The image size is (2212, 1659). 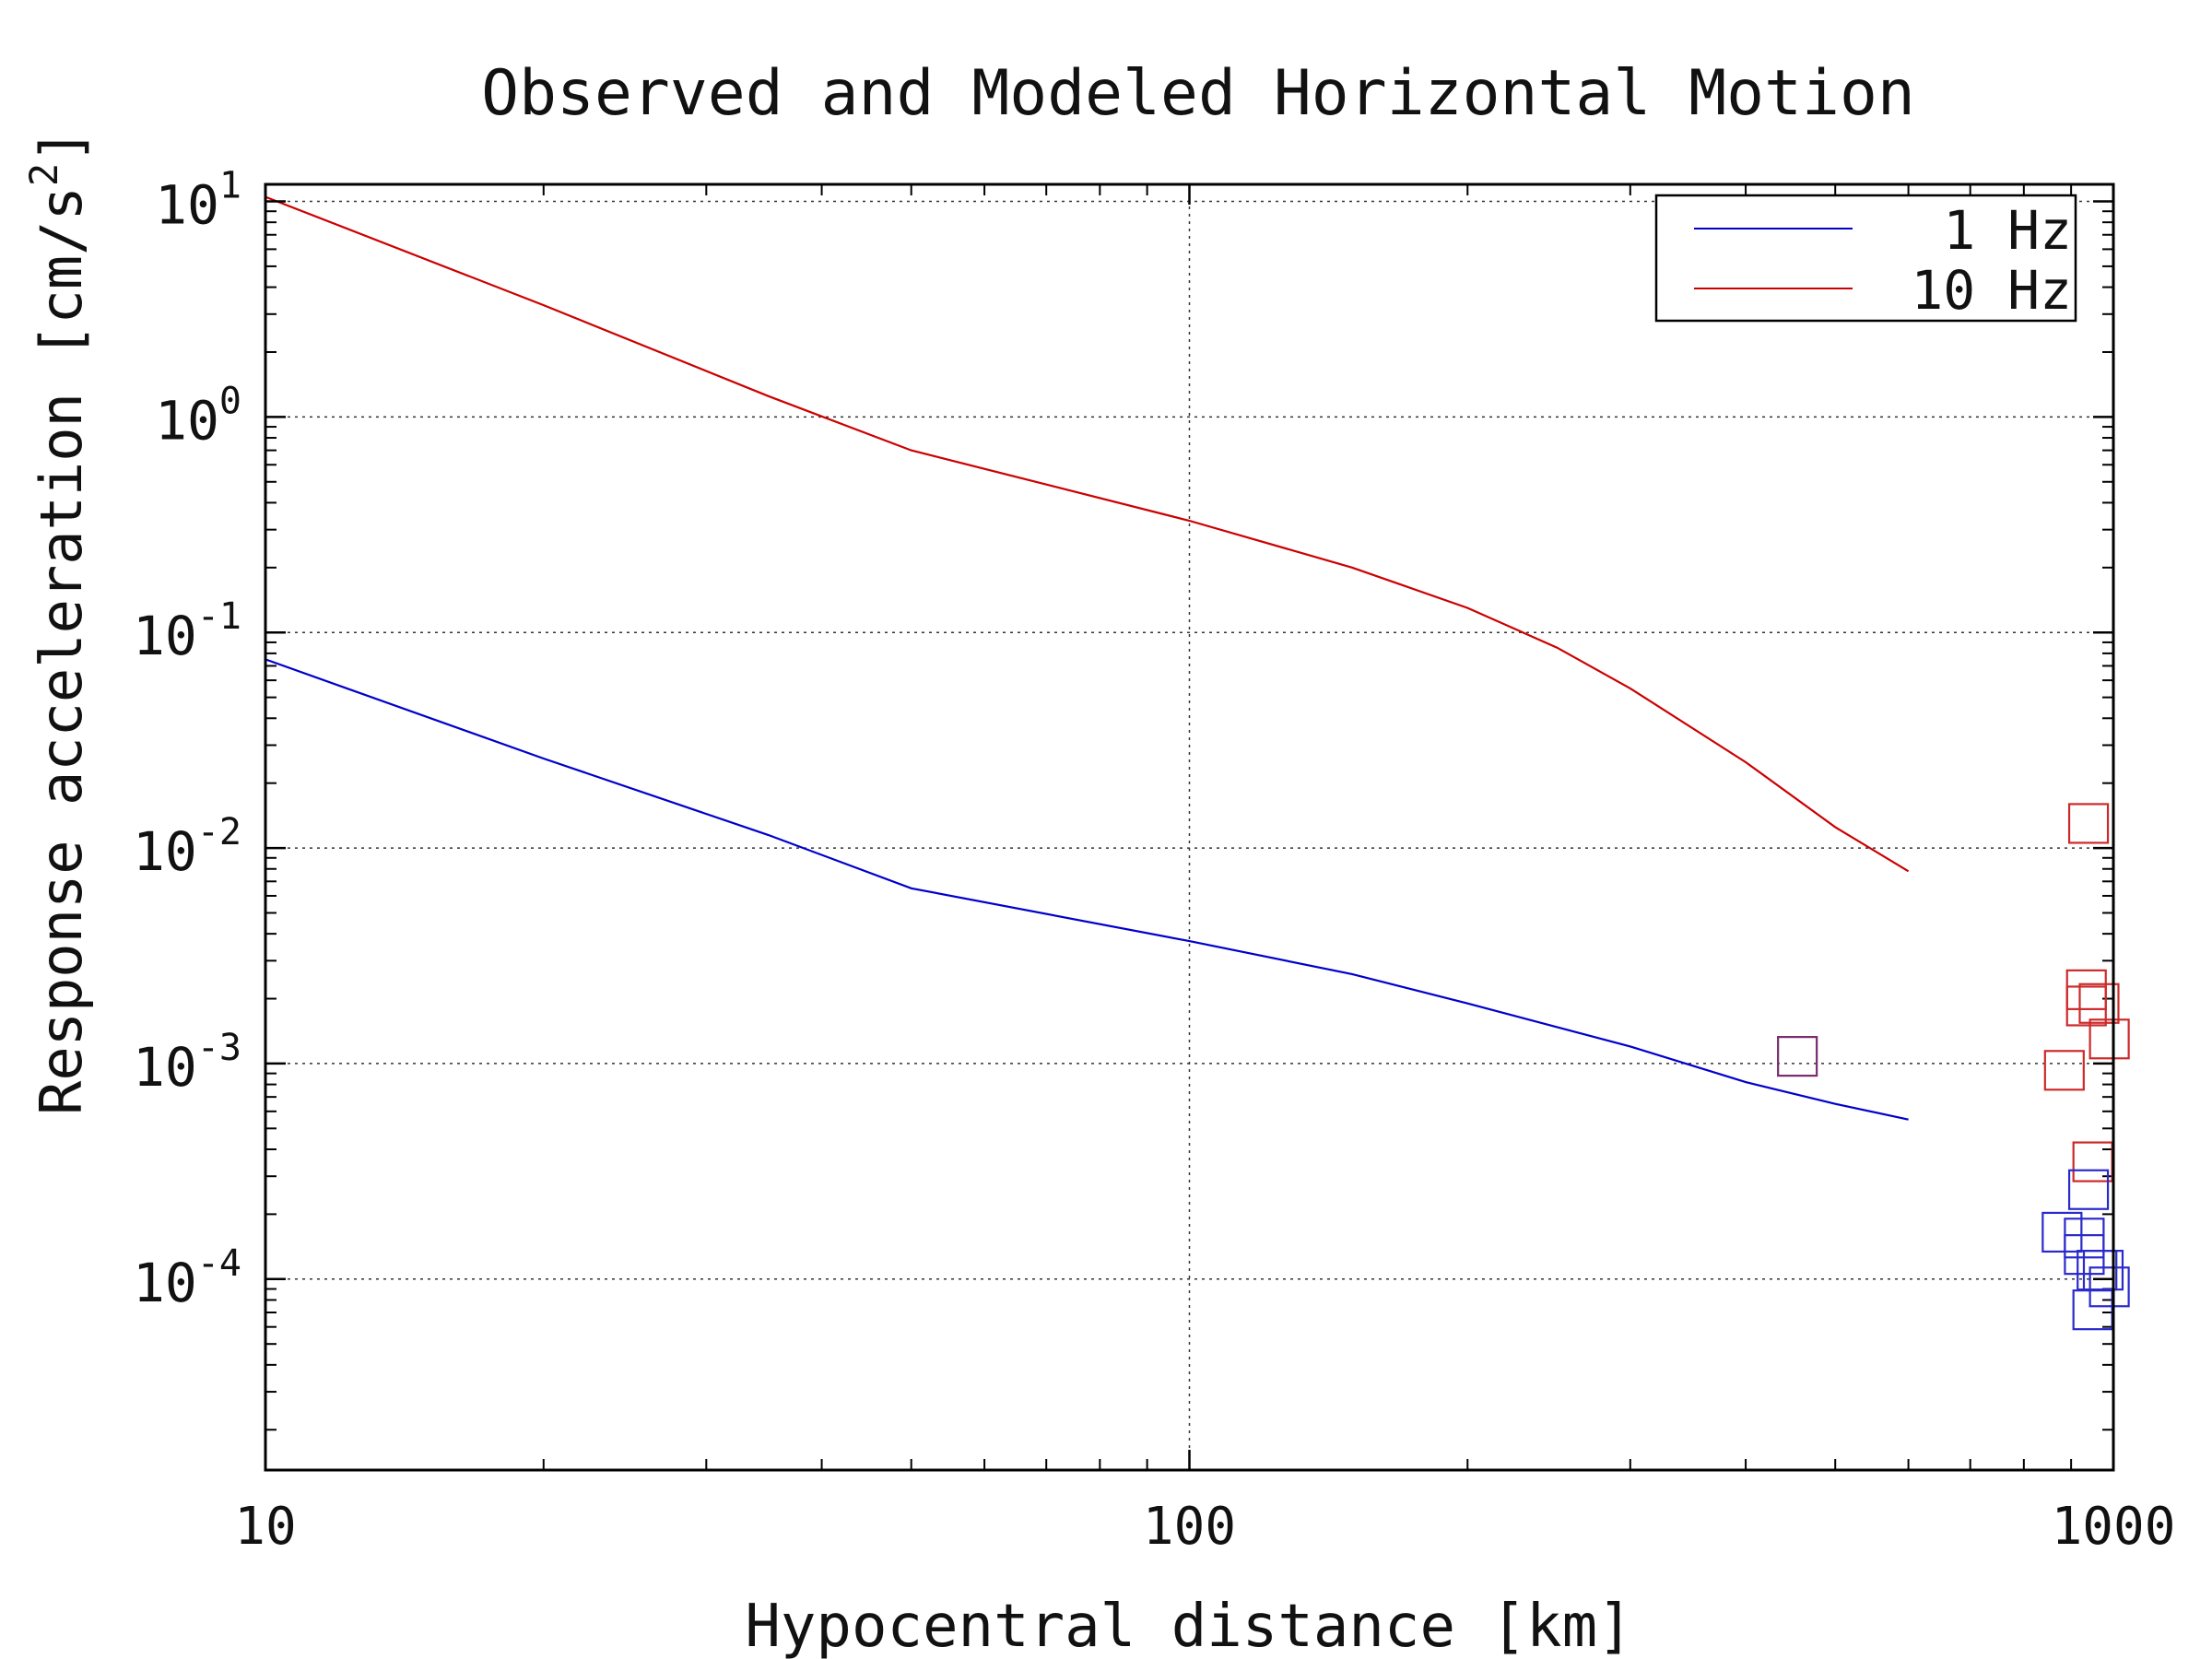 I want to click on x-axis-label: Hypocentral distance [km], so click(x=1188, y=1626).